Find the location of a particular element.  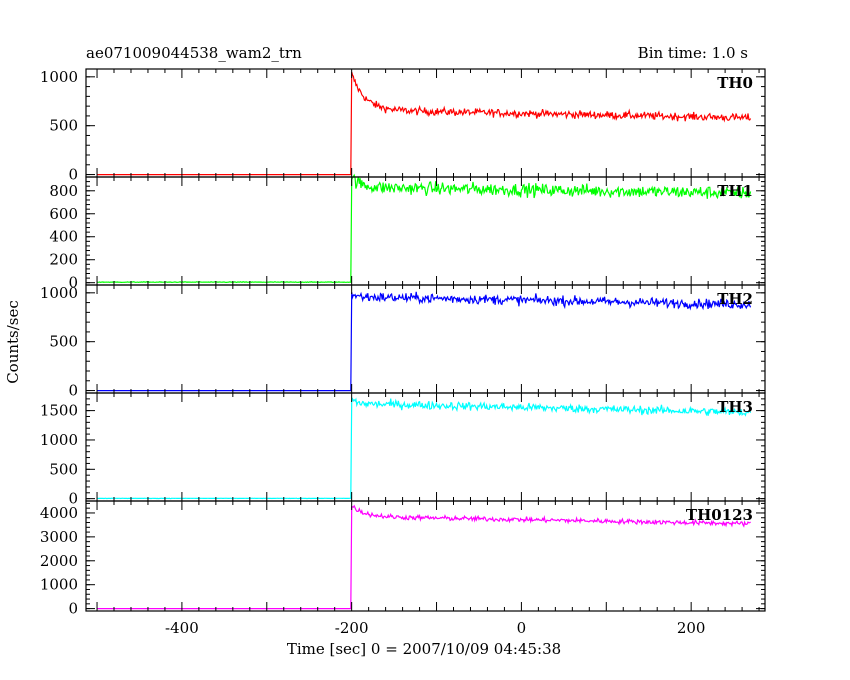

series-line-th2 is located at coordinates (424, 341).